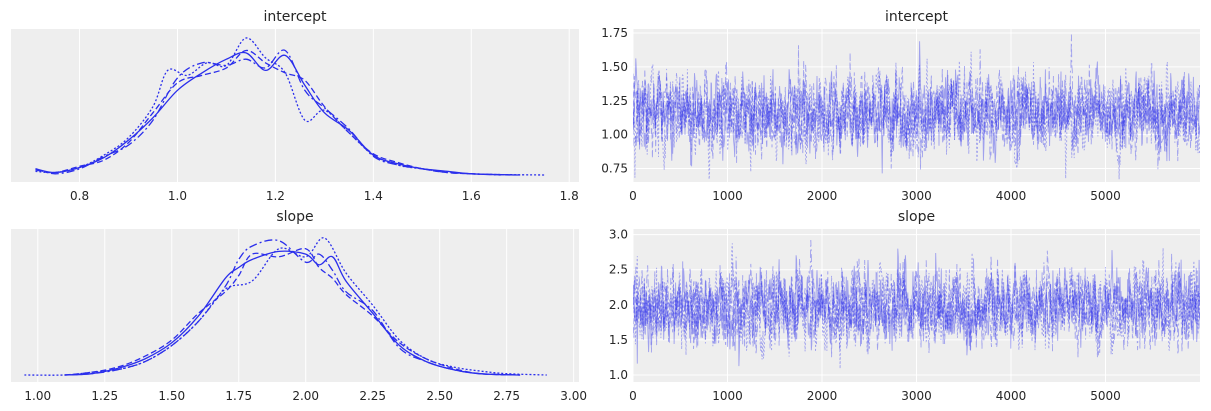 The width and height of the screenshot is (1211, 411). Describe the element at coordinates (275, 196) in the screenshot. I see `x-tick-label: 1.2` at that location.